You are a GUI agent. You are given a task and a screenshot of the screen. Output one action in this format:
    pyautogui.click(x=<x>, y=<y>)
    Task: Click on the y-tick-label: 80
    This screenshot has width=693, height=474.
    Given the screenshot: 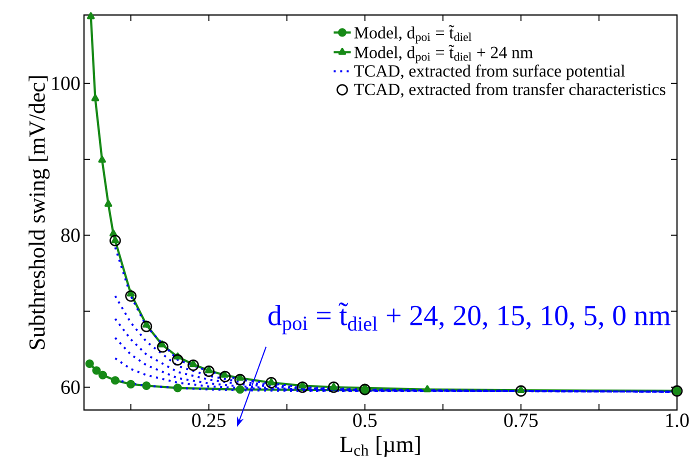 What is the action you would take?
    pyautogui.click(x=70, y=235)
    